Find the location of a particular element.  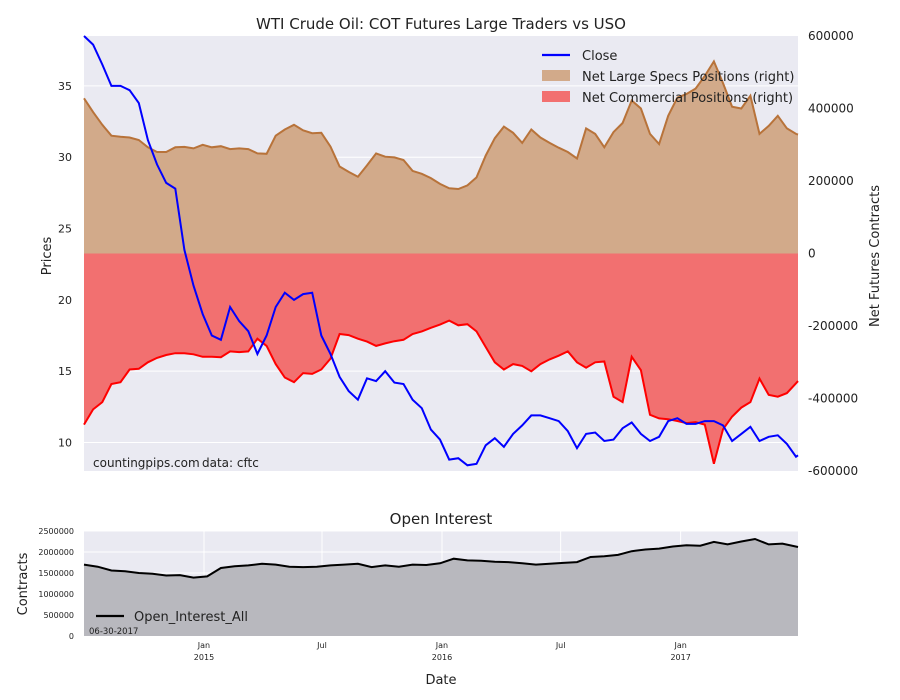

legend-label-open-interest: Open_Interest_All is located at coordinates (191, 617).